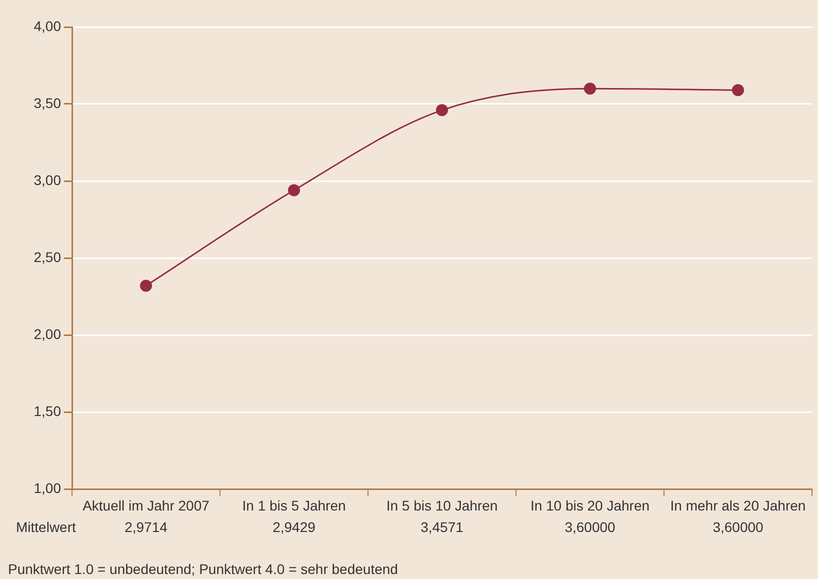 The height and width of the screenshot is (579, 818). Describe the element at coordinates (146, 526) in the screenshot. I see `text: 2,9714` at that location.